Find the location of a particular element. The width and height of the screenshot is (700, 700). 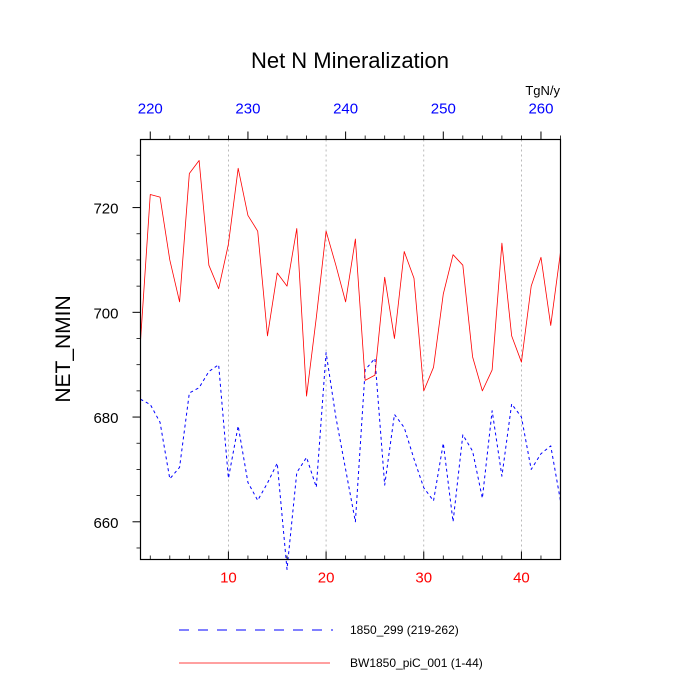

left-tick-label: 700 is located at coordinates (105, 313).